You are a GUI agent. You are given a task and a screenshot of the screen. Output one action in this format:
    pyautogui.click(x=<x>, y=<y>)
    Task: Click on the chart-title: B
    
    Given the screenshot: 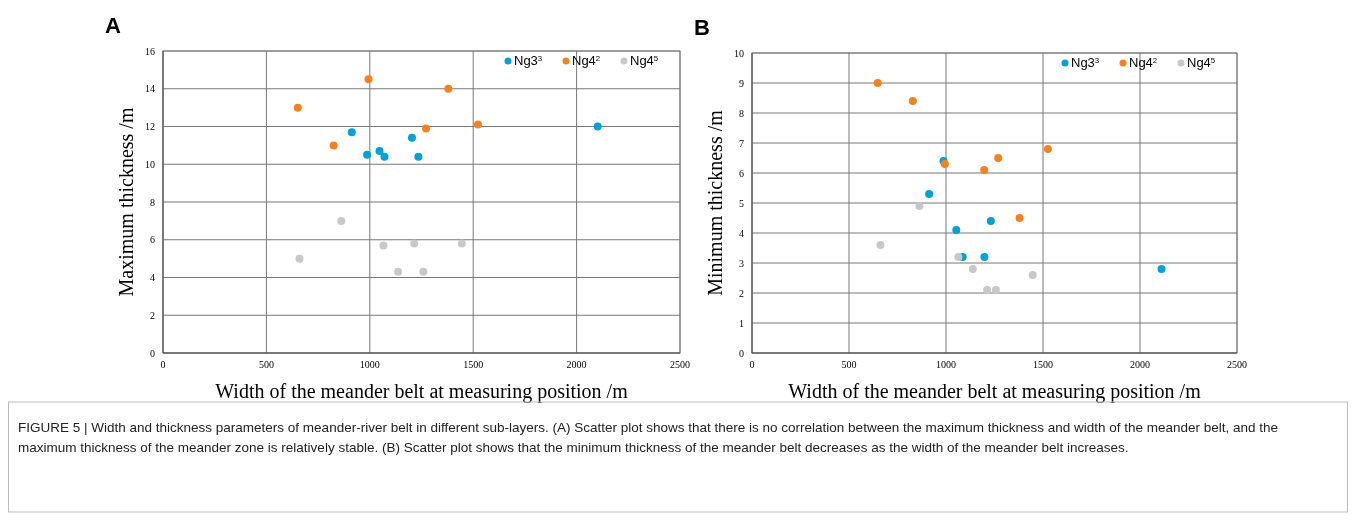 What is the action you would take?
    pyautogui.click(x=702, y=27)
    